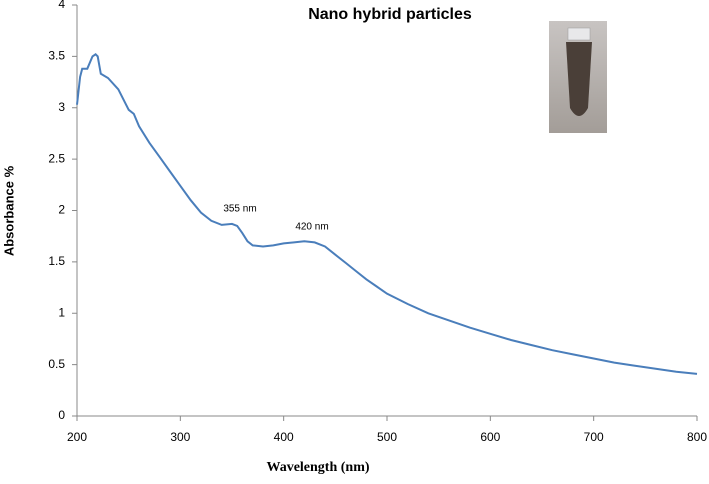 This screenshot has width=709, height=484. What do you see at coordinates (61, 210) in the screenshot?
I see `y-tick-label: 2` at bounding box center [61, 210].